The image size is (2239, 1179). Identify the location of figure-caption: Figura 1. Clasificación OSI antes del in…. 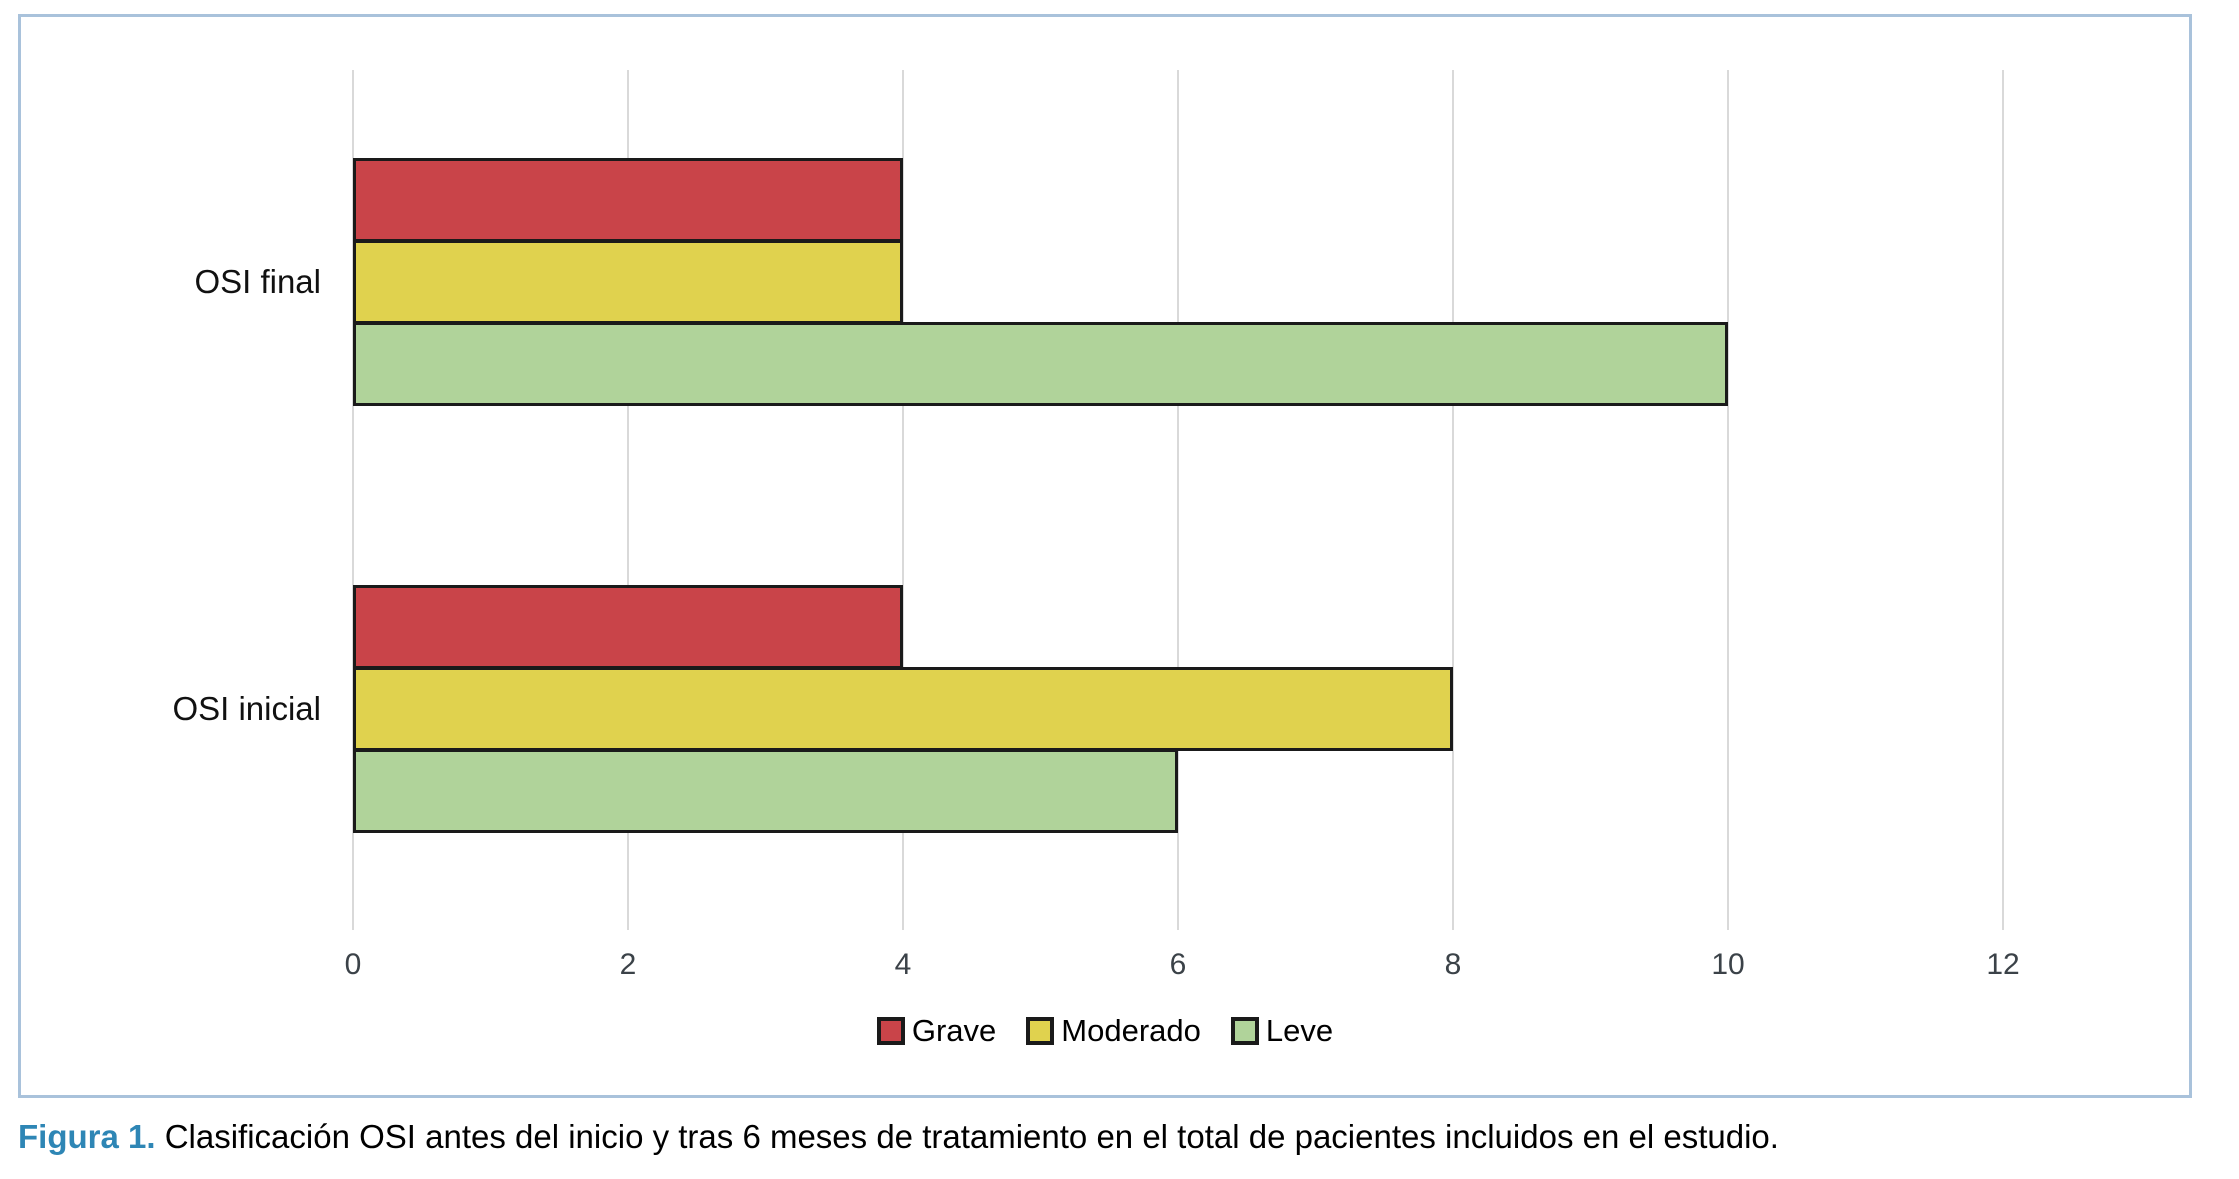
(1118, 1137).